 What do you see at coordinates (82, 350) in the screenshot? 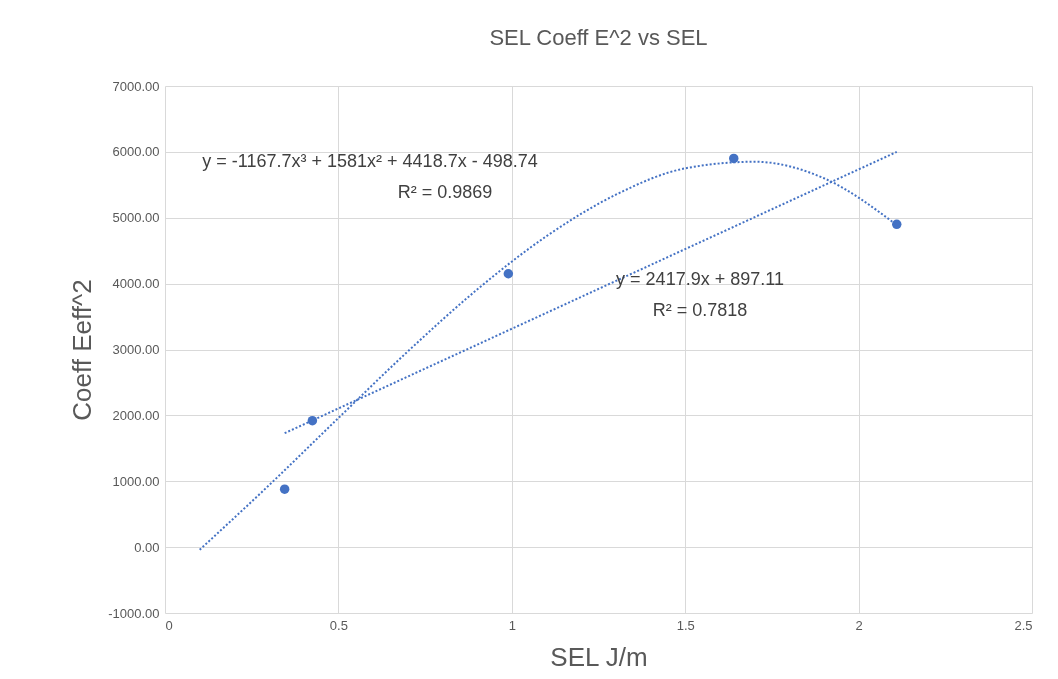
I see `y-axis-title: Coeff Eeff^2` at bounding box center [82, 350].